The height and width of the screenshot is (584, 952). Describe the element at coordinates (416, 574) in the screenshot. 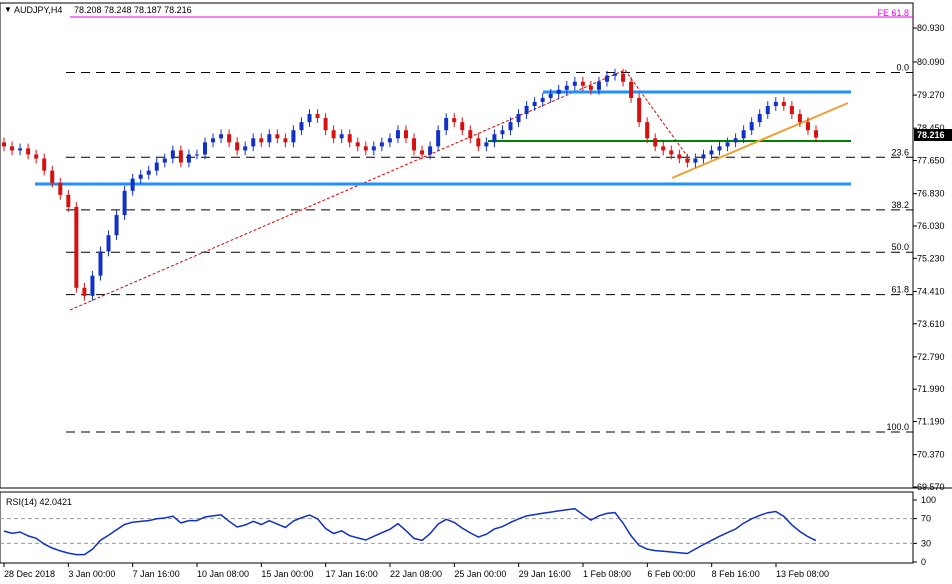

I see `time-tick-label: 22 Jan 08:00` at that location.